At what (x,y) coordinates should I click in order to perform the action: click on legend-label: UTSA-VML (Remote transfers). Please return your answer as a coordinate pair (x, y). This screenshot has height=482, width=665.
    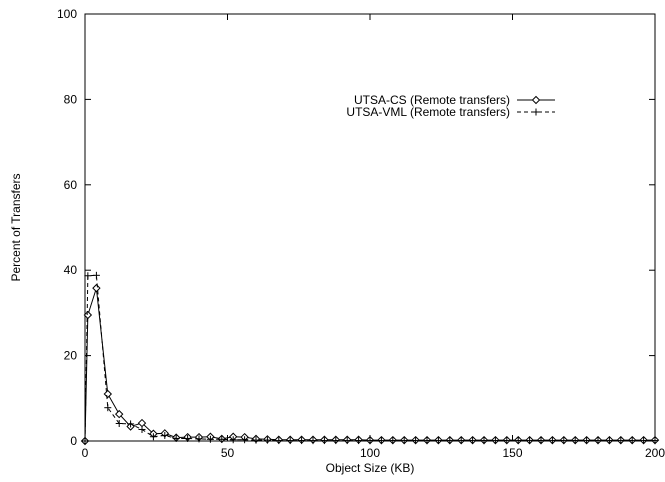
    Looking at the image, I should click on (428, 112).